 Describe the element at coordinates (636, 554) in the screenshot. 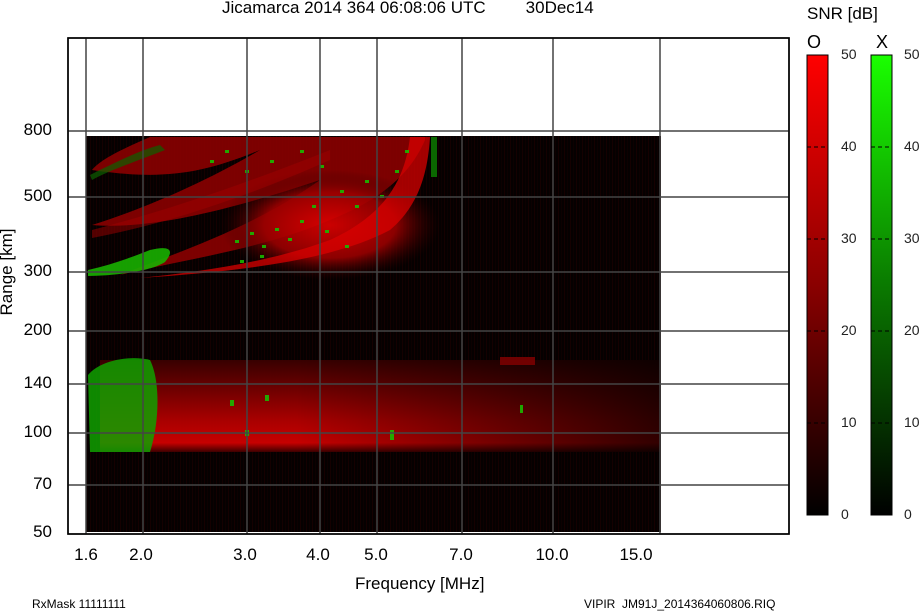

I see `x-tick-15.0: 15.0` at that location.